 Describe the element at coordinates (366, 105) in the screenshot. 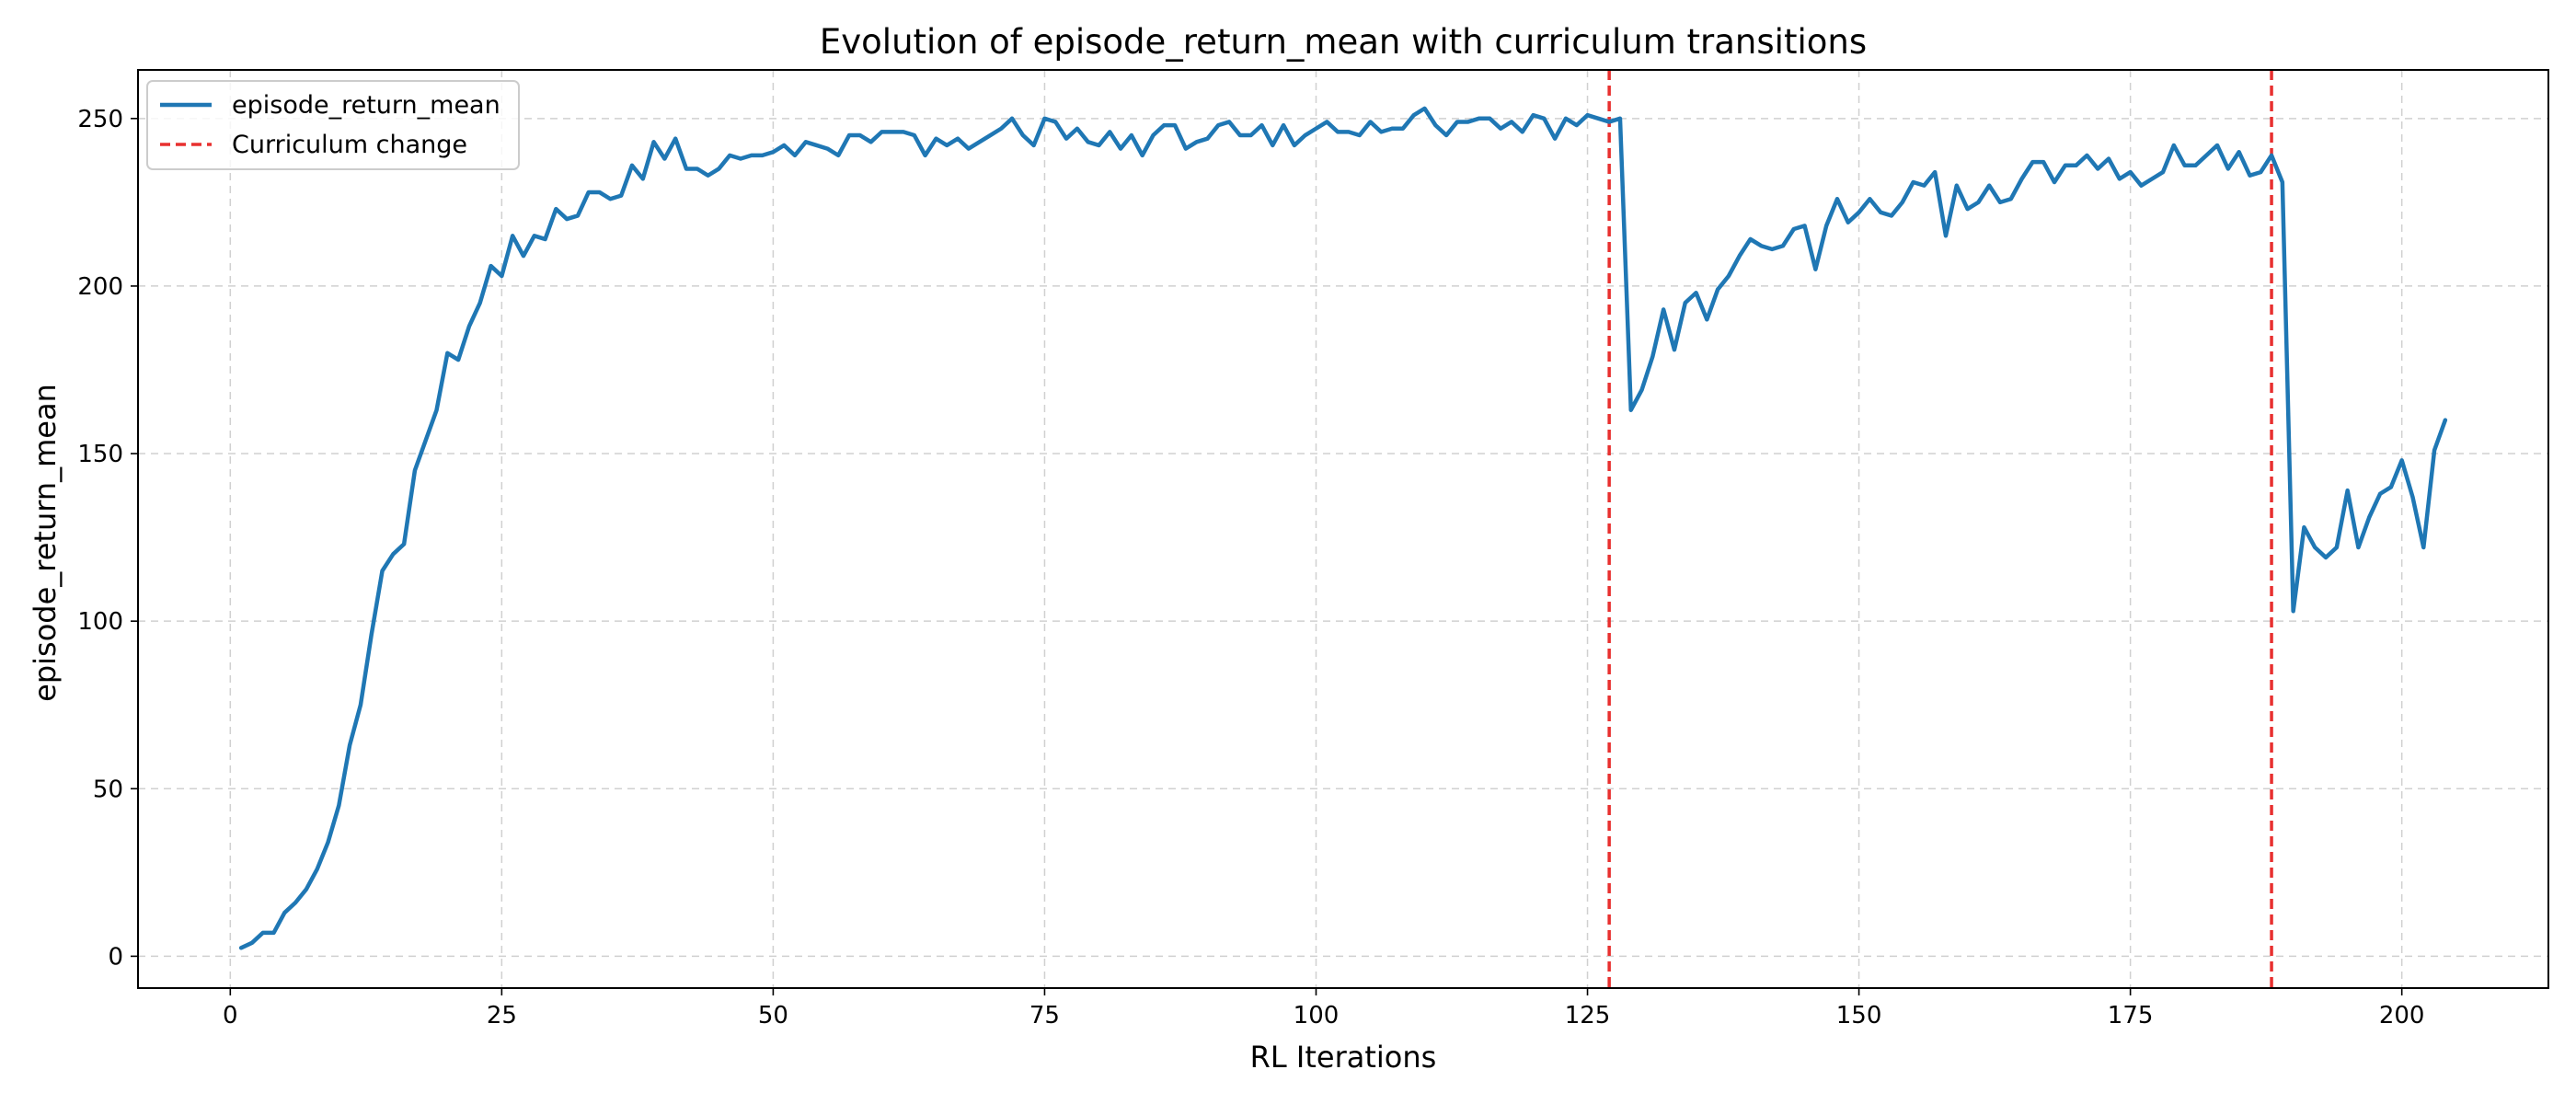

I see `legend-label-series: episode_return_mean` at that location.